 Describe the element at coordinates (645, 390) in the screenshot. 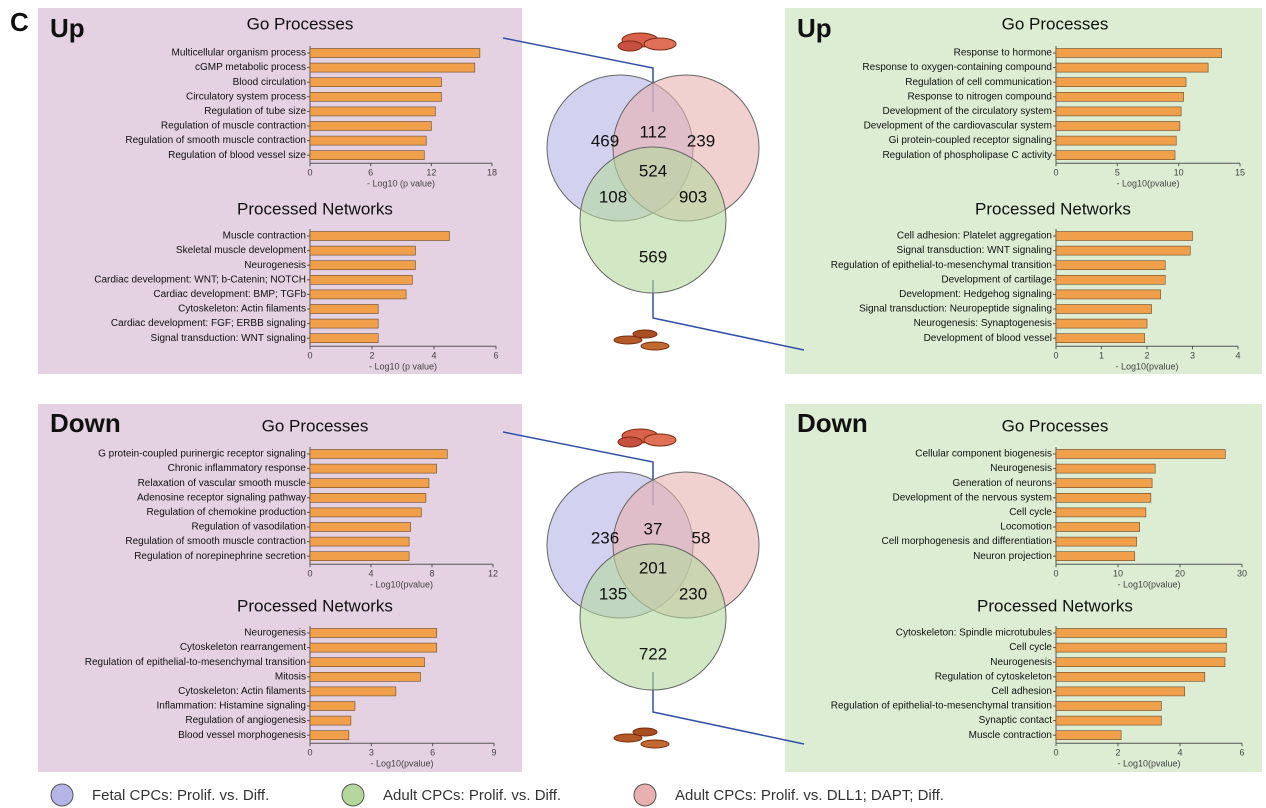

I see `cell-icons` at that location.